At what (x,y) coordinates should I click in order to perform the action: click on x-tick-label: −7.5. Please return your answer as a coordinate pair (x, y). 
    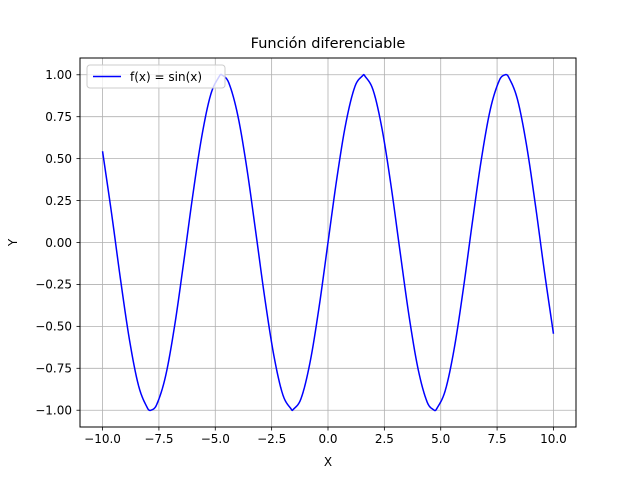
    Looking at the image, I should click on (158, 439).